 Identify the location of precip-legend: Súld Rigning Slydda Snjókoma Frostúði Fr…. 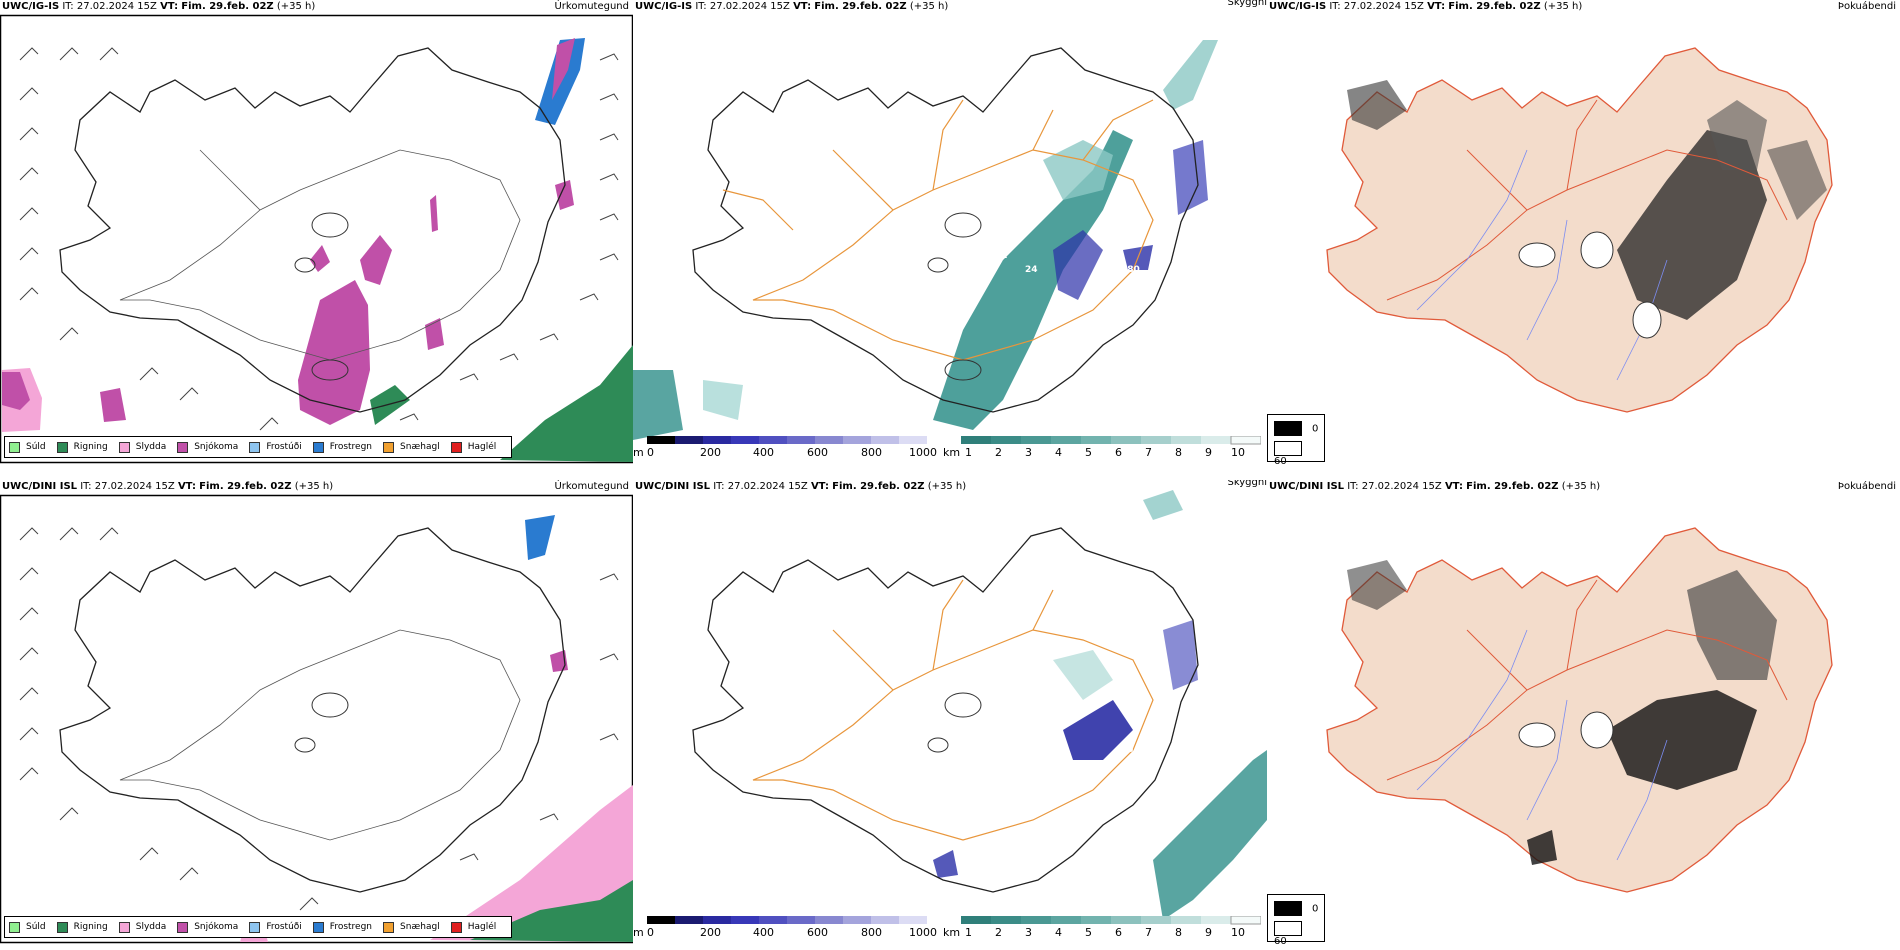
(258, 447).